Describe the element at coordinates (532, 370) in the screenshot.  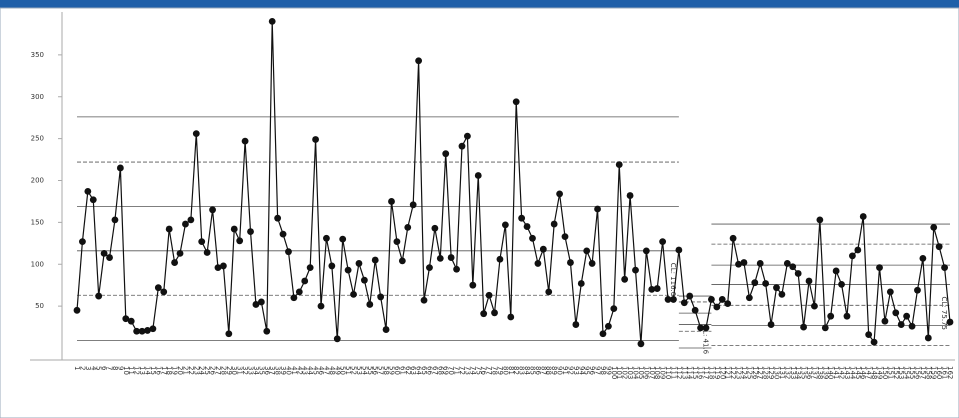
I see `x-tick-label: 85` at that location.